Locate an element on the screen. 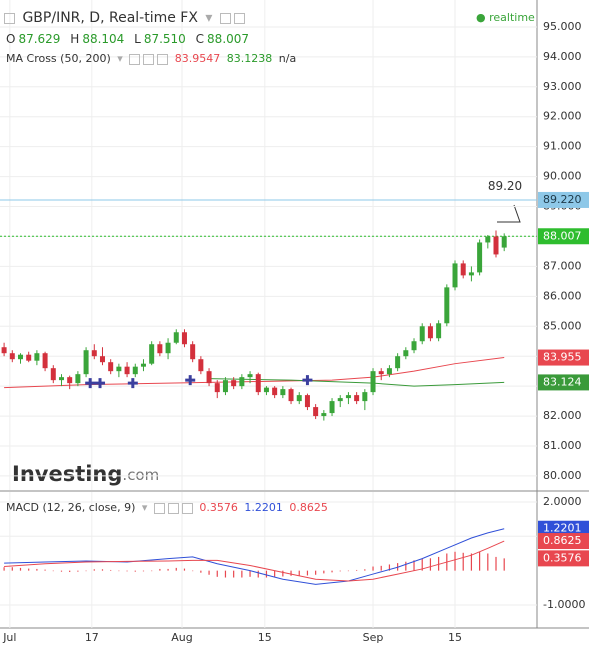 This screenshot has height=648, width=589. title-row: GBP/INR, D, Real-time FX ▾ is located at coordinates (126, 18).